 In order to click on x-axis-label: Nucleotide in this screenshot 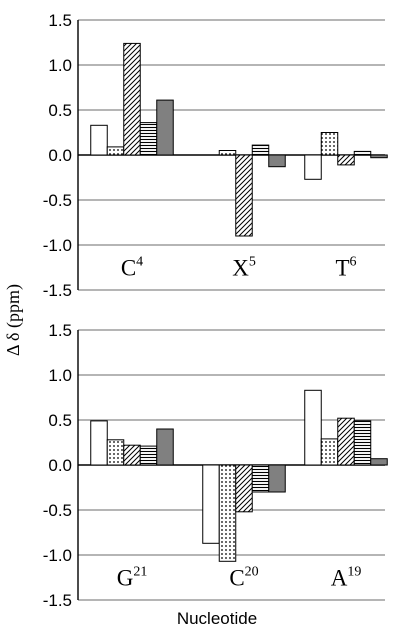, I will do `click(217, 618)`.